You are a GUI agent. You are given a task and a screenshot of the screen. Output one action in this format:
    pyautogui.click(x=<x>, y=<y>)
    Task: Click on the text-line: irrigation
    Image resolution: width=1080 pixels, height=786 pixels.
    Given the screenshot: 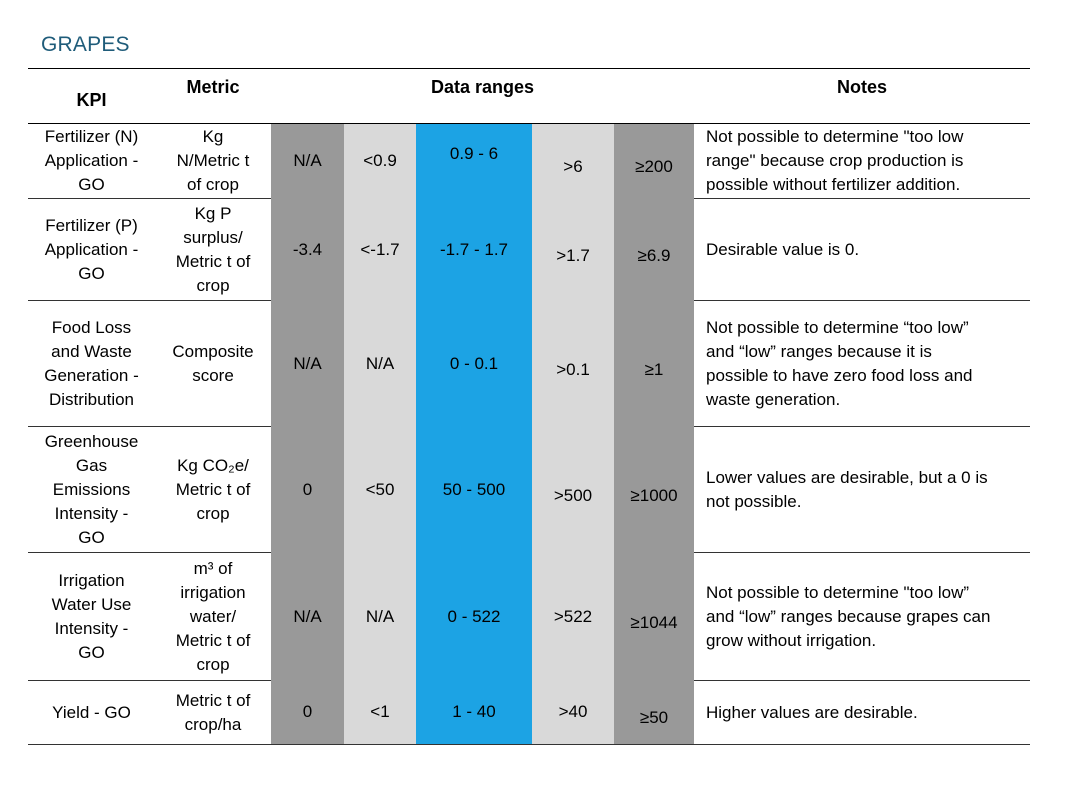 What is the action you would take?
    pyautogui.click(x=213, y=592)
    